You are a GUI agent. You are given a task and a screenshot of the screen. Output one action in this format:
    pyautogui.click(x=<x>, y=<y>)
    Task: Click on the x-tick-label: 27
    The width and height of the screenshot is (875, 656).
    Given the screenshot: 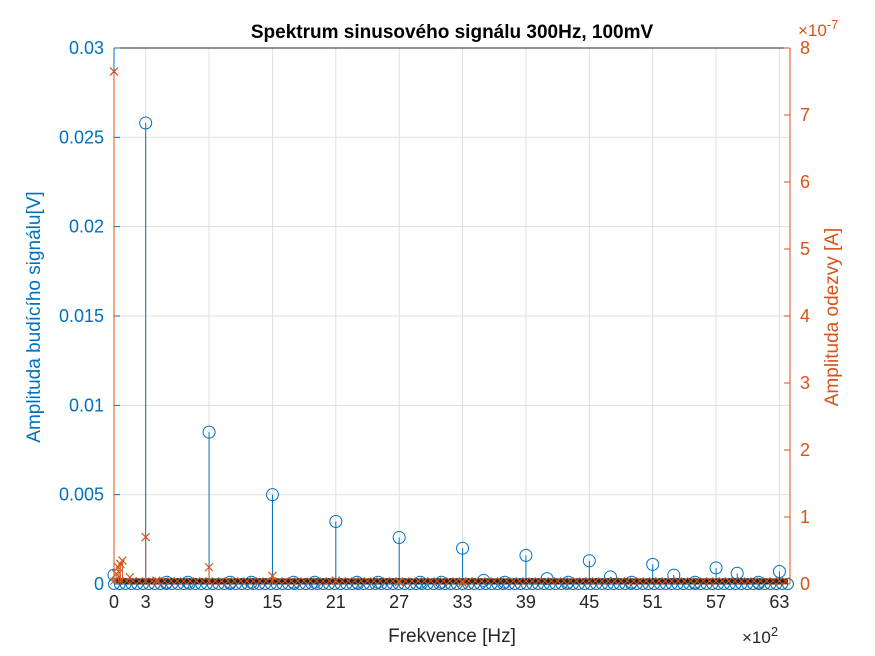 What is the action you would take?
    pyautogui.click(x=399, y=602)
    